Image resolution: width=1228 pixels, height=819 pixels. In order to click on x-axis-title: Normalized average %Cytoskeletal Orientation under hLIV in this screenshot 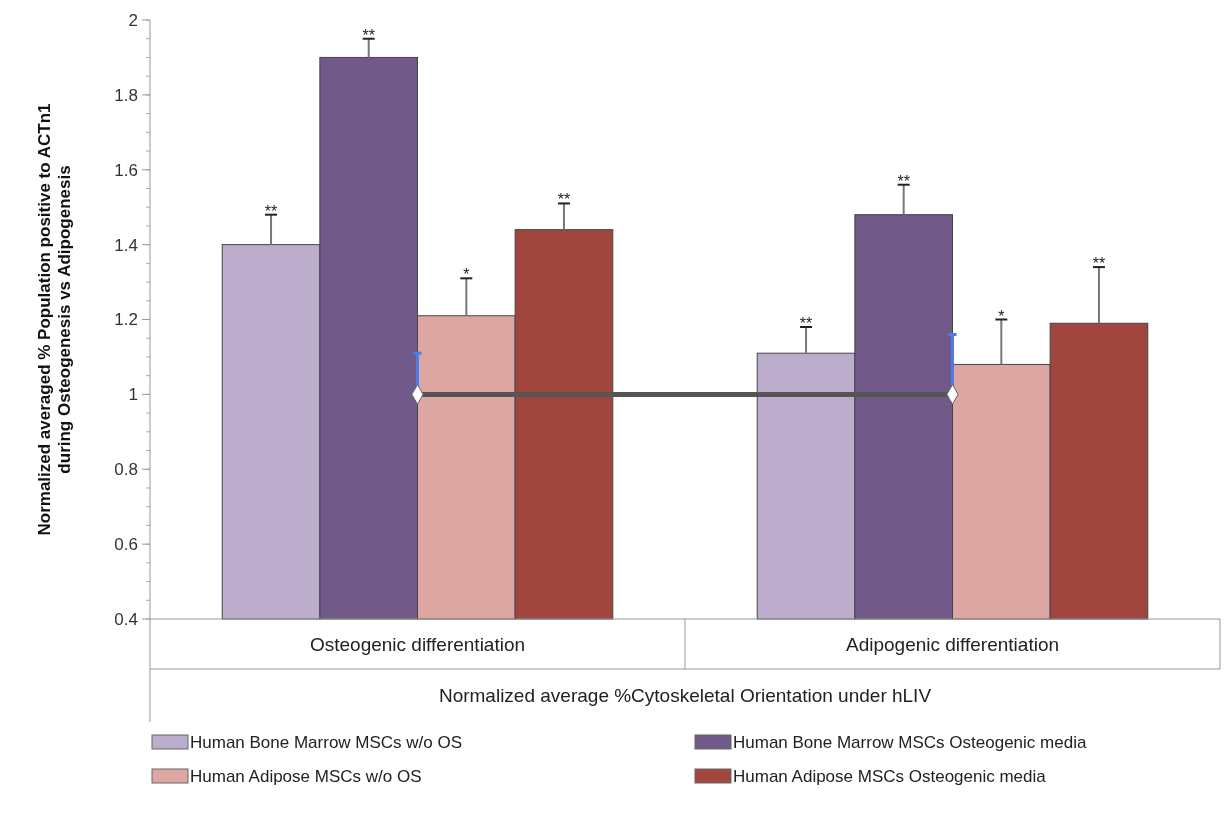, I will do `click(685, 696)`.